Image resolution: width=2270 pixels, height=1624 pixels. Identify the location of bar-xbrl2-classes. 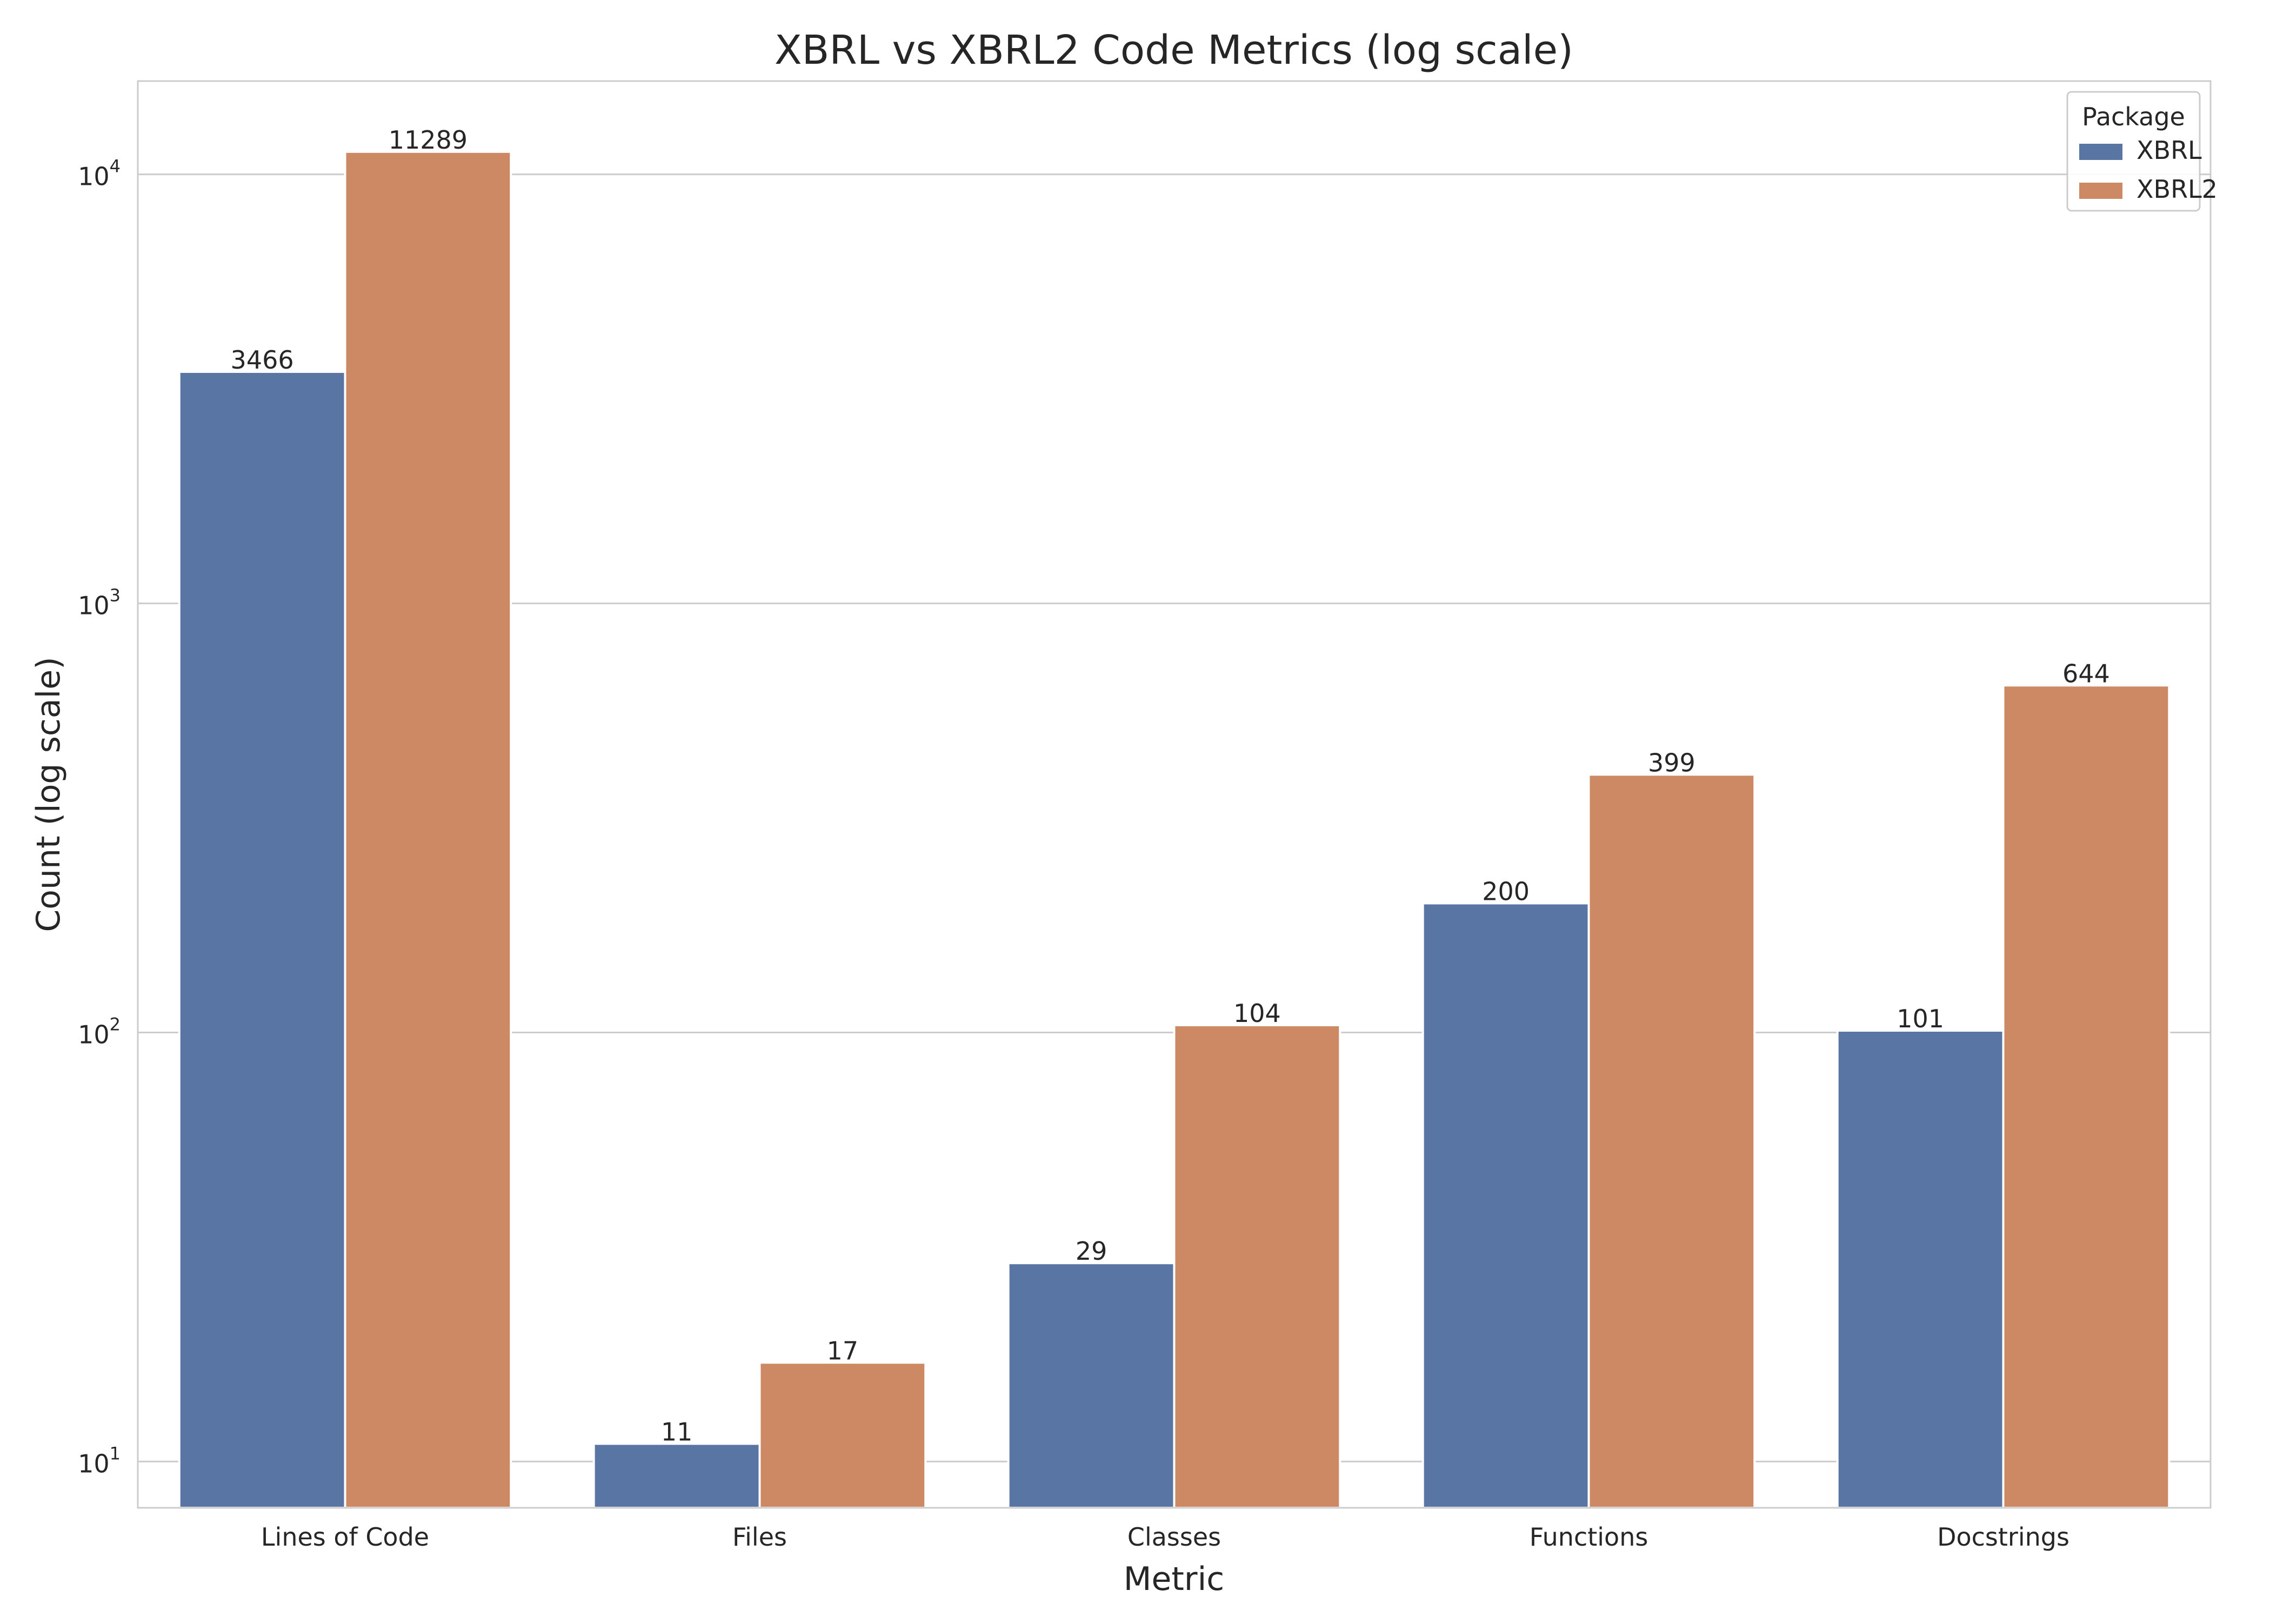
(1257, 1266).